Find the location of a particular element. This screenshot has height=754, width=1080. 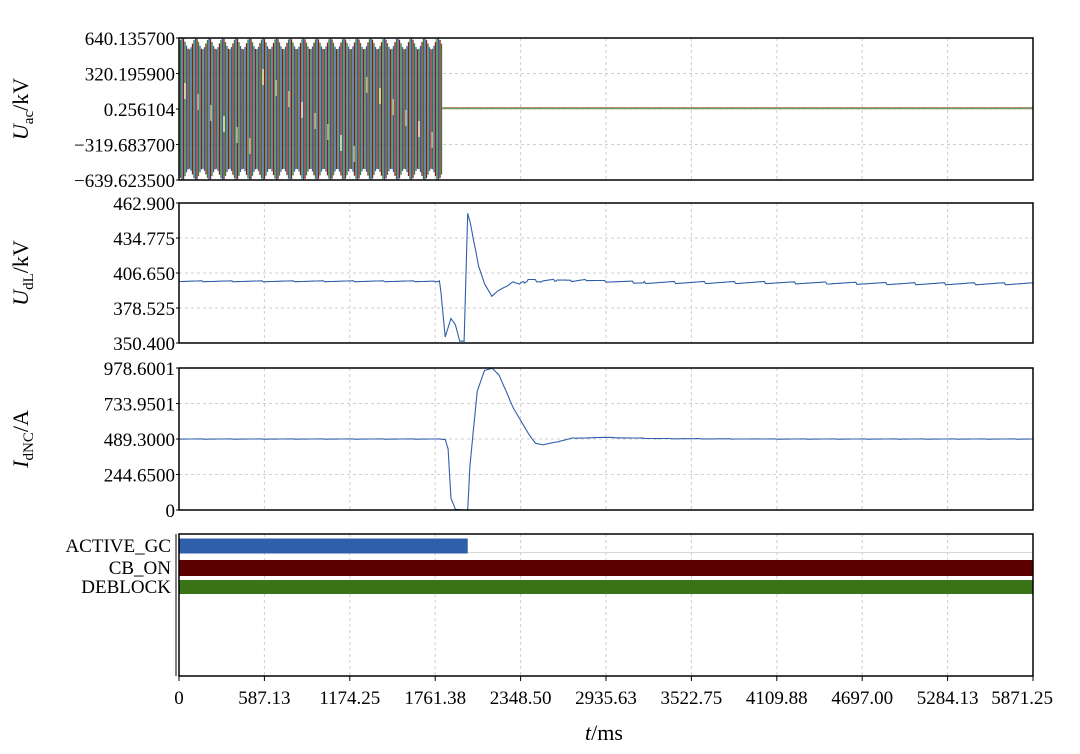

y-tick-label: 462.900 is located at coordinates (144, 204).